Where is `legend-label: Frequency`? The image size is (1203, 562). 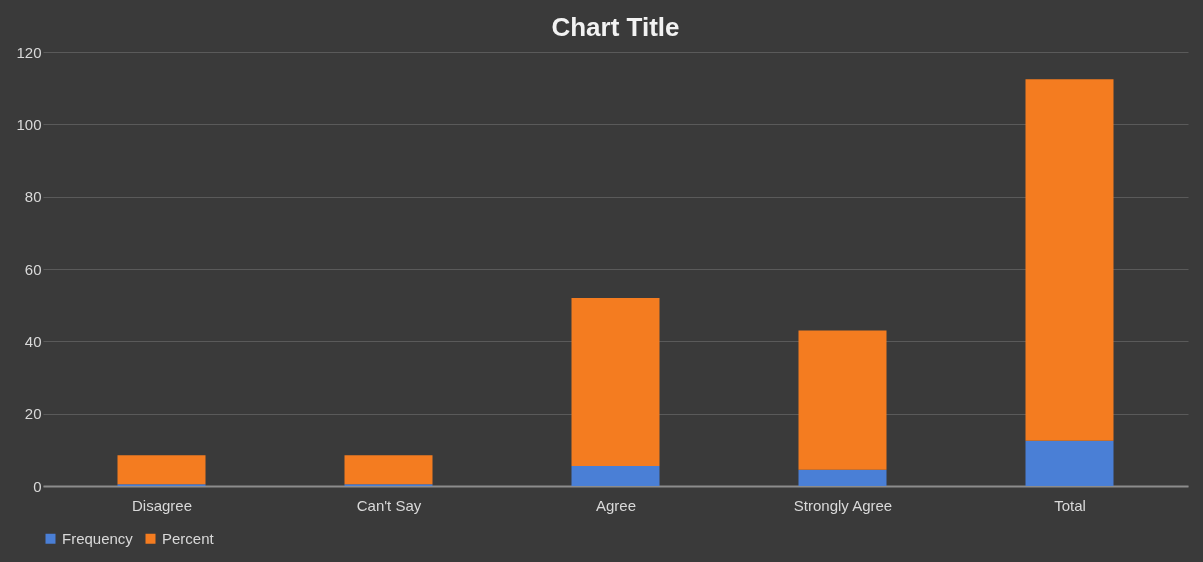 legend-label: Frequency is located at coordinates (98, 538).